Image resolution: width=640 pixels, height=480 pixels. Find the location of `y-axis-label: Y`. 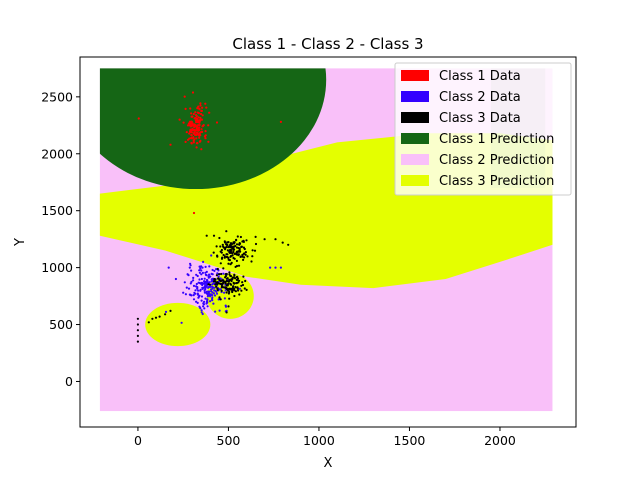

y-axis-label: Y is located at coordinates (20, 242).